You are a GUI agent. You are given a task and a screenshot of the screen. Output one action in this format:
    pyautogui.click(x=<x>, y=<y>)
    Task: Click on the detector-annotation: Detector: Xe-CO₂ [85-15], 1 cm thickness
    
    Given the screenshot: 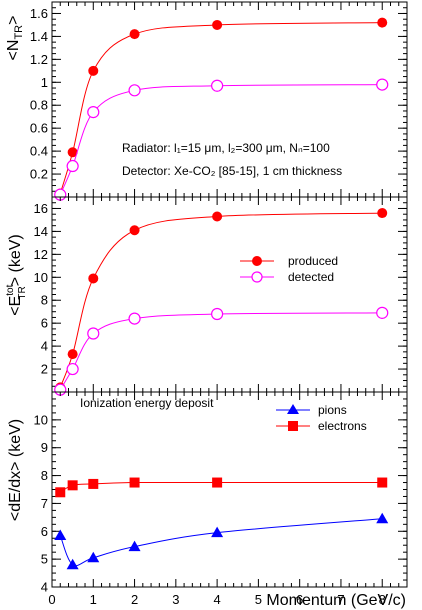 What is the action you would take?
    pyautogui.click(x=232, y=171)
    